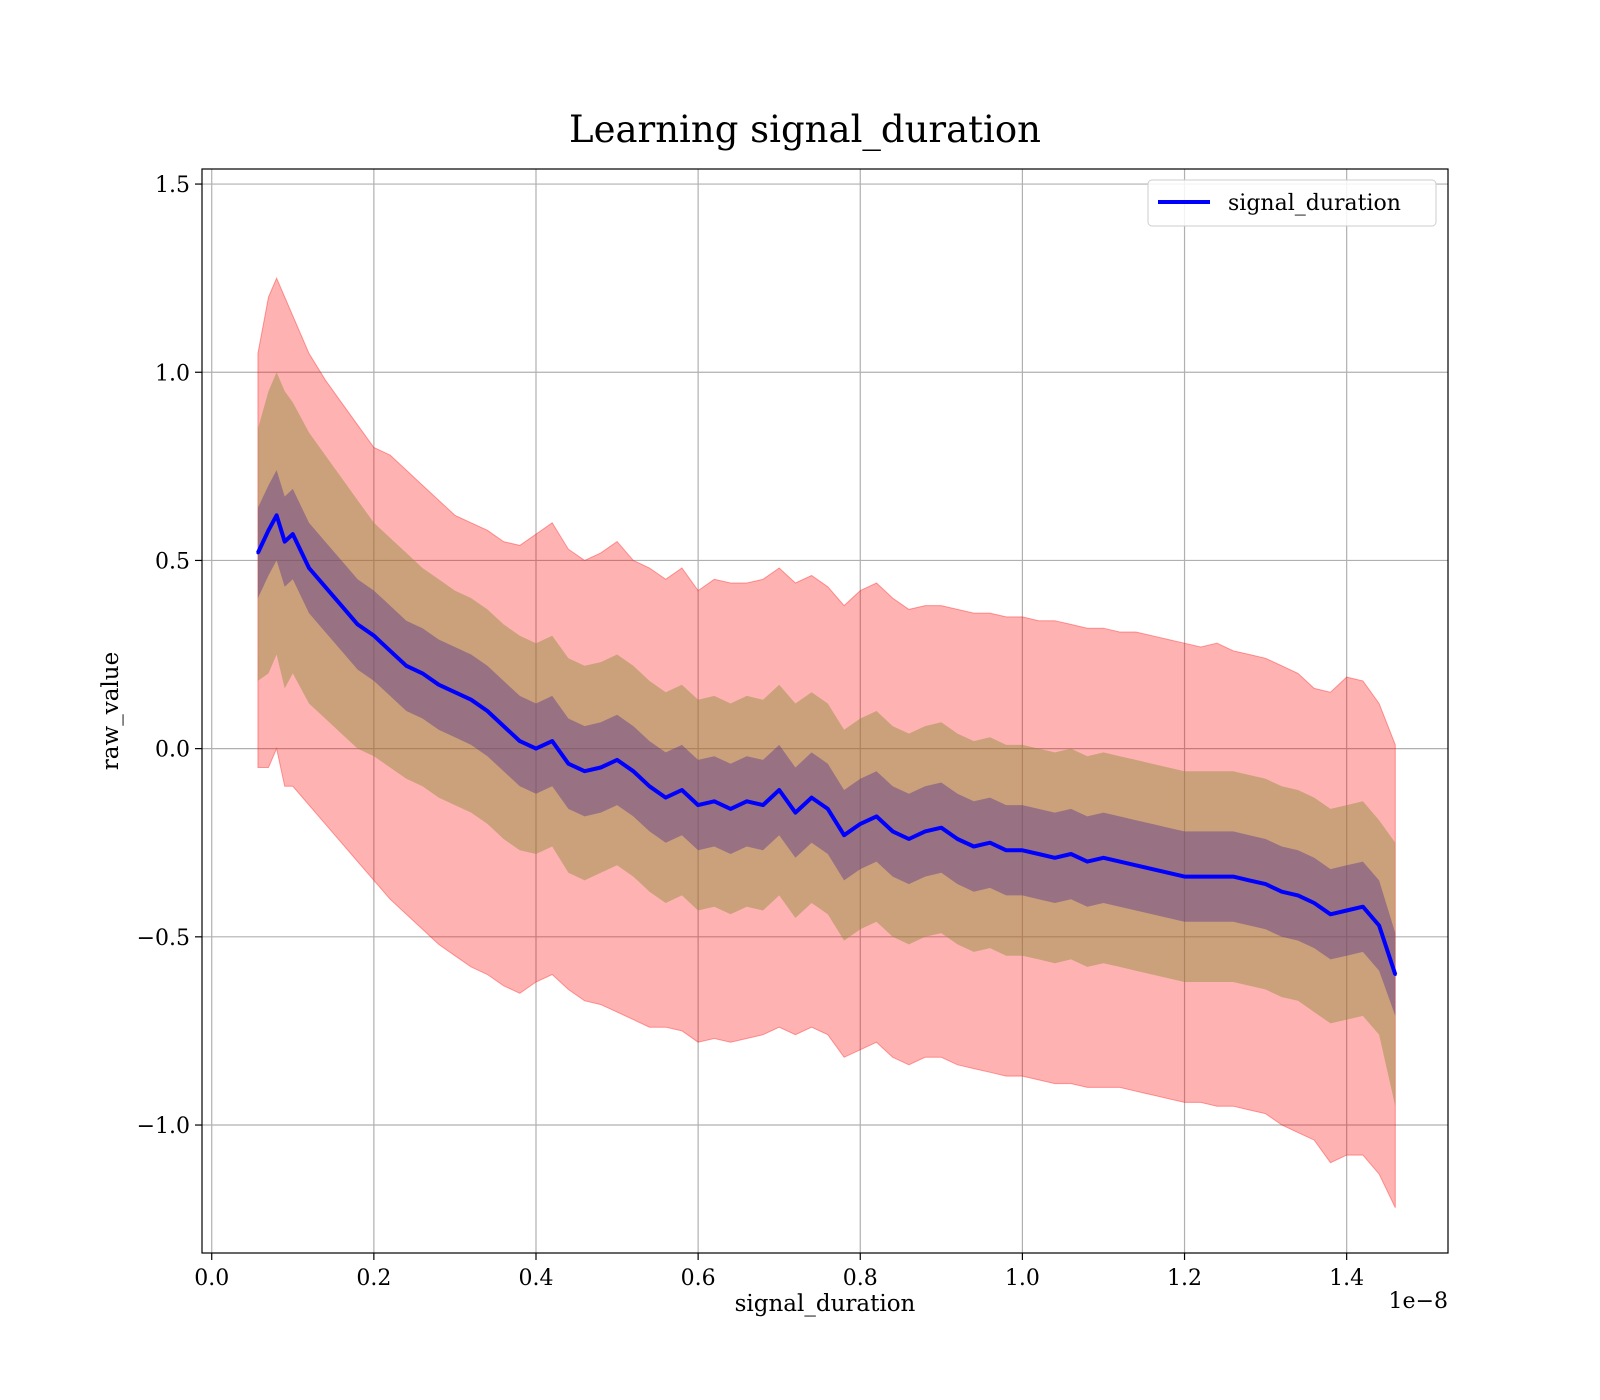 The image size is (1600, 1400). I want to click on y-tick-label: 1.5, so click(172, 185).